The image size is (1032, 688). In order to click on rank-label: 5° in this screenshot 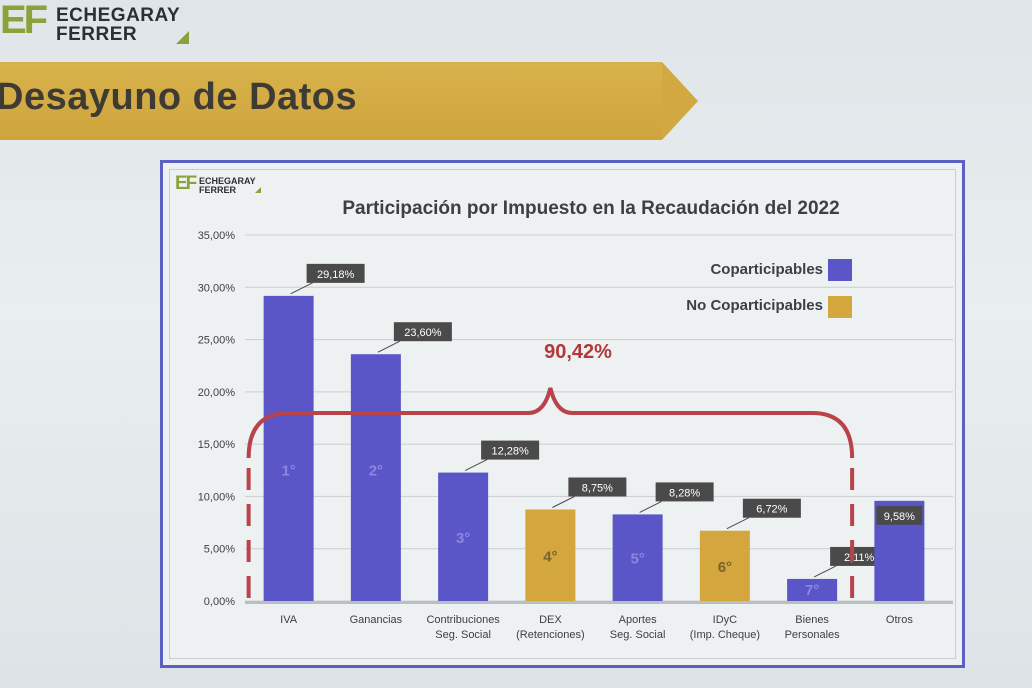, I will do `click(637, 559)`.